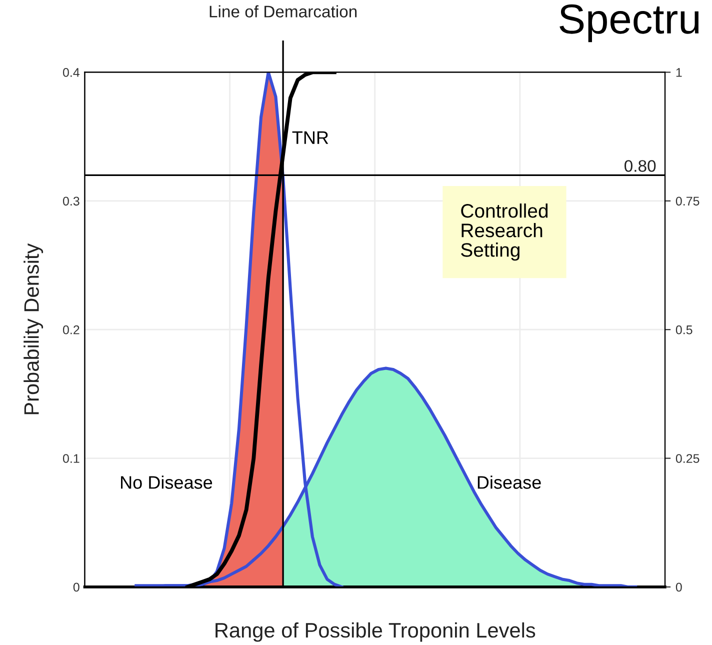 This screenshot has width=712, height=645. What do you see at coordinates (679, 587) in the screenshot?
I see `y2-tick-label: 0` at bounding box center [679, 587].